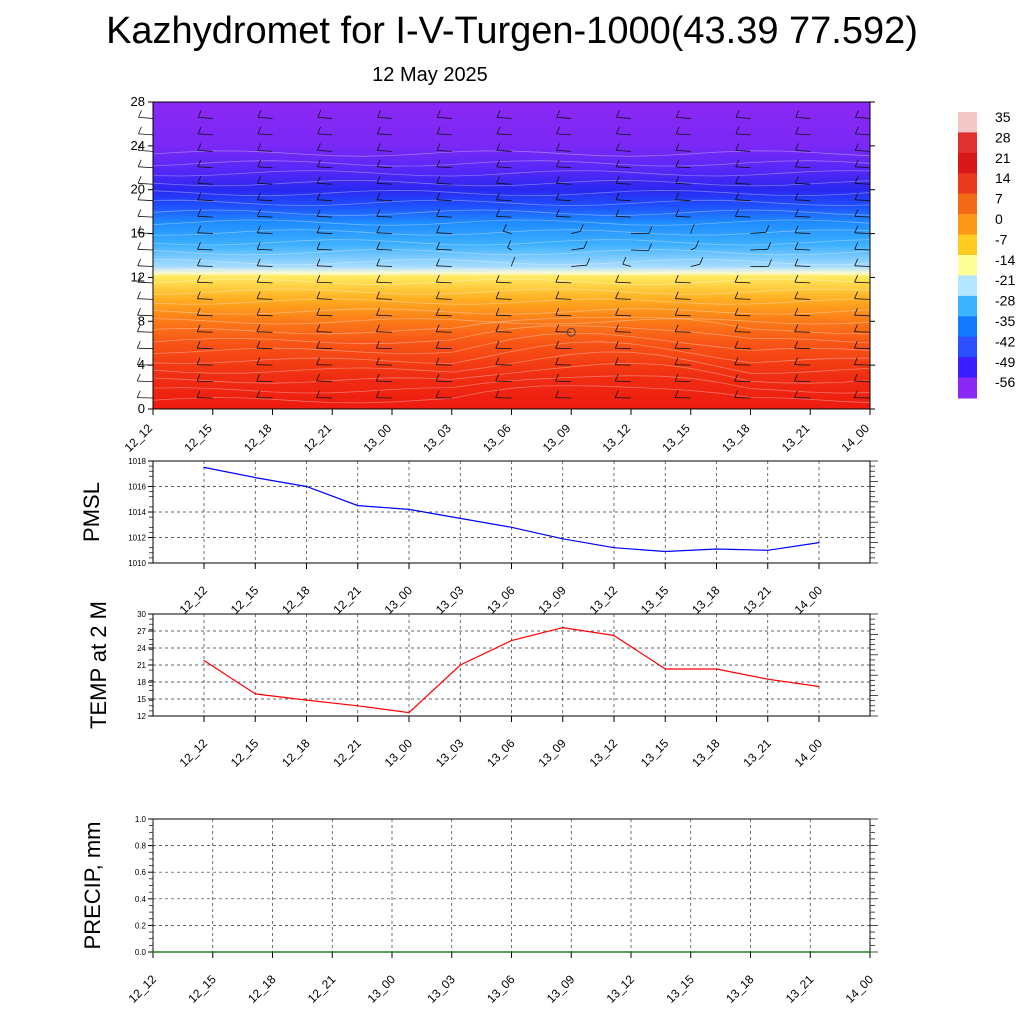  I want to click on ytick-label: 1016, so click(137, 487).